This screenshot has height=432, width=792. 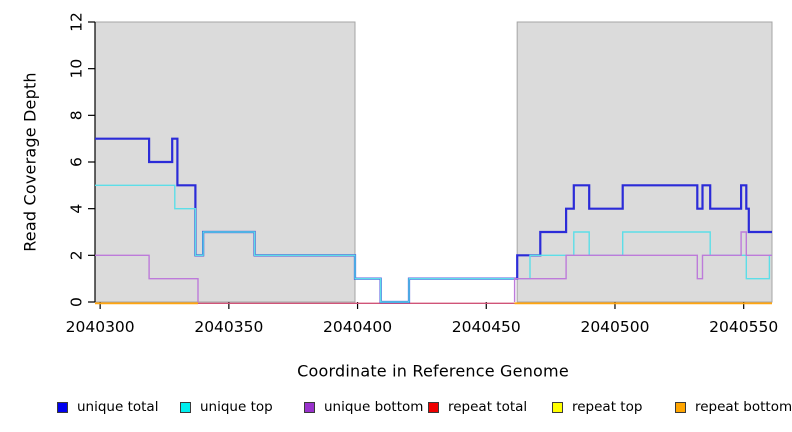 What do you see at coordinates (486, 327) in the screenshot?
I see `x-tick-label: 2040450` at bounding box center [486, 327].